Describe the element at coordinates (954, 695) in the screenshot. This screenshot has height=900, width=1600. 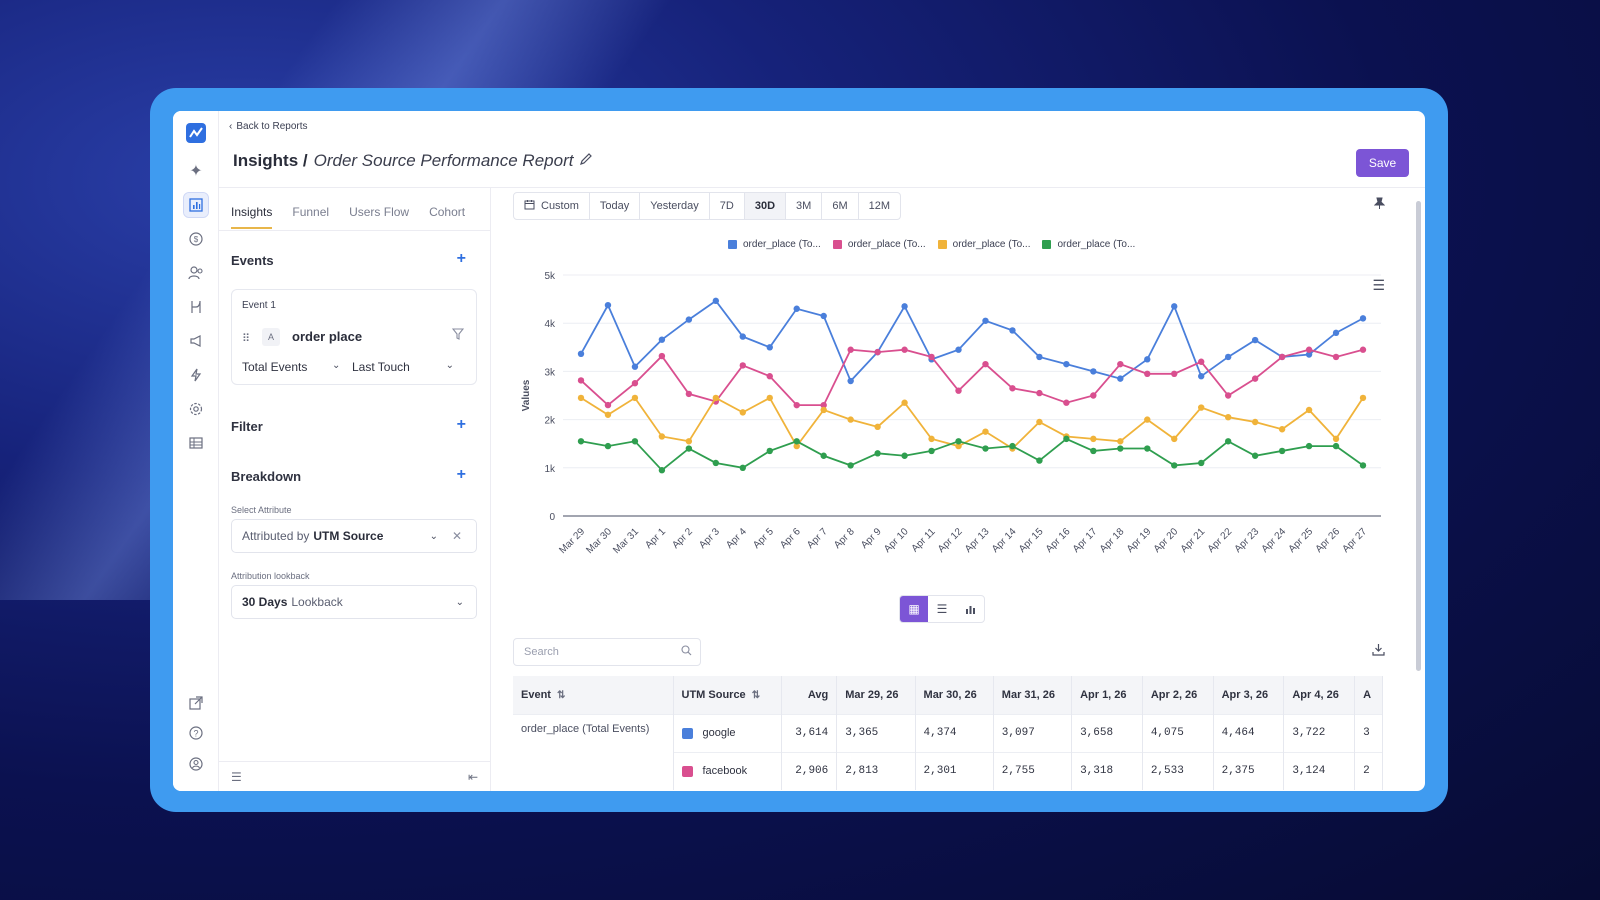
I see `col-date: Mar 30, 26` at that location.